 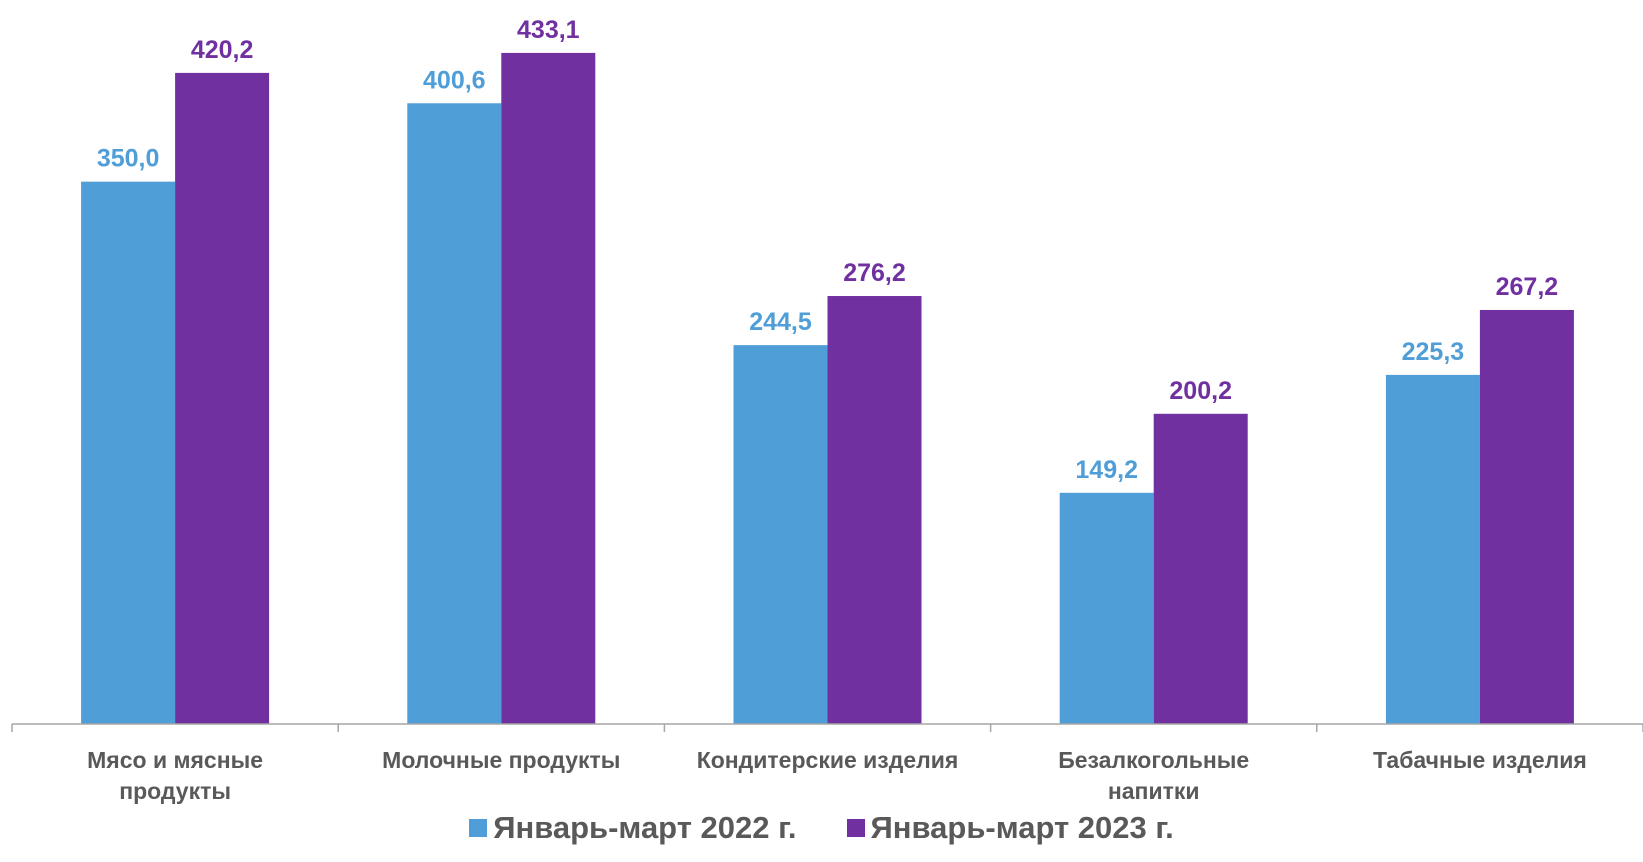 I want to click on category-label: напитки, so click(x=1154, y=791).